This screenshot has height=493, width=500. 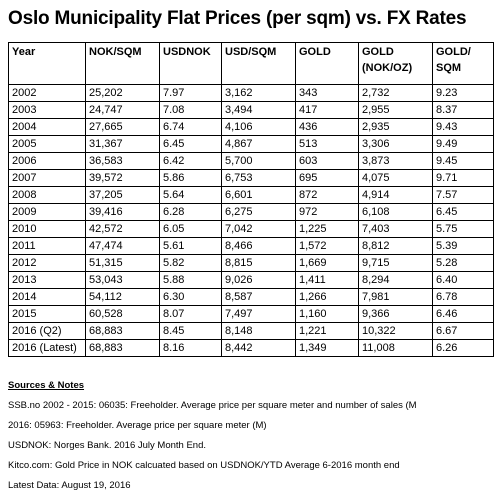 What do you see at coordinates (395, 127) in the screenshot?
I see `table-cell: 2,935` at bounding box center [395, 127].